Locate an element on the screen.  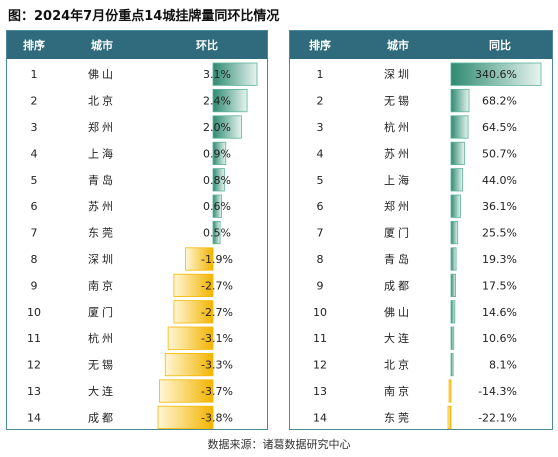
value-label: 3.1% is located at coordinates (217, 74).